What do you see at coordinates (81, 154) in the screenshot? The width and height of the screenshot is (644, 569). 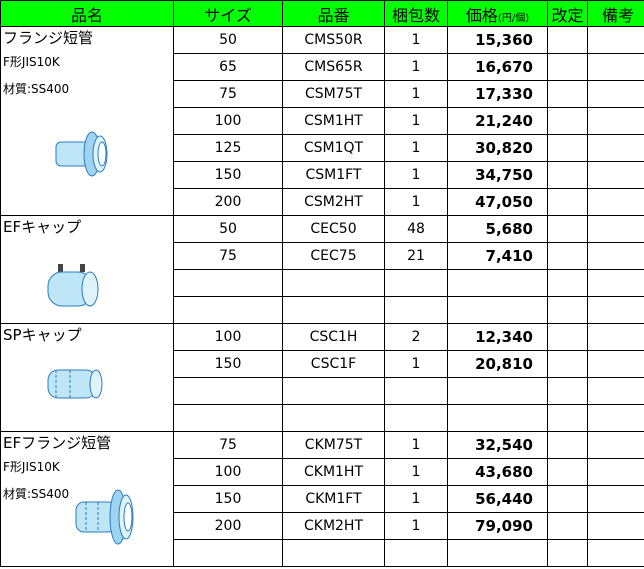 I see `flange-pipe-icon` at bounding box center [81, 154].